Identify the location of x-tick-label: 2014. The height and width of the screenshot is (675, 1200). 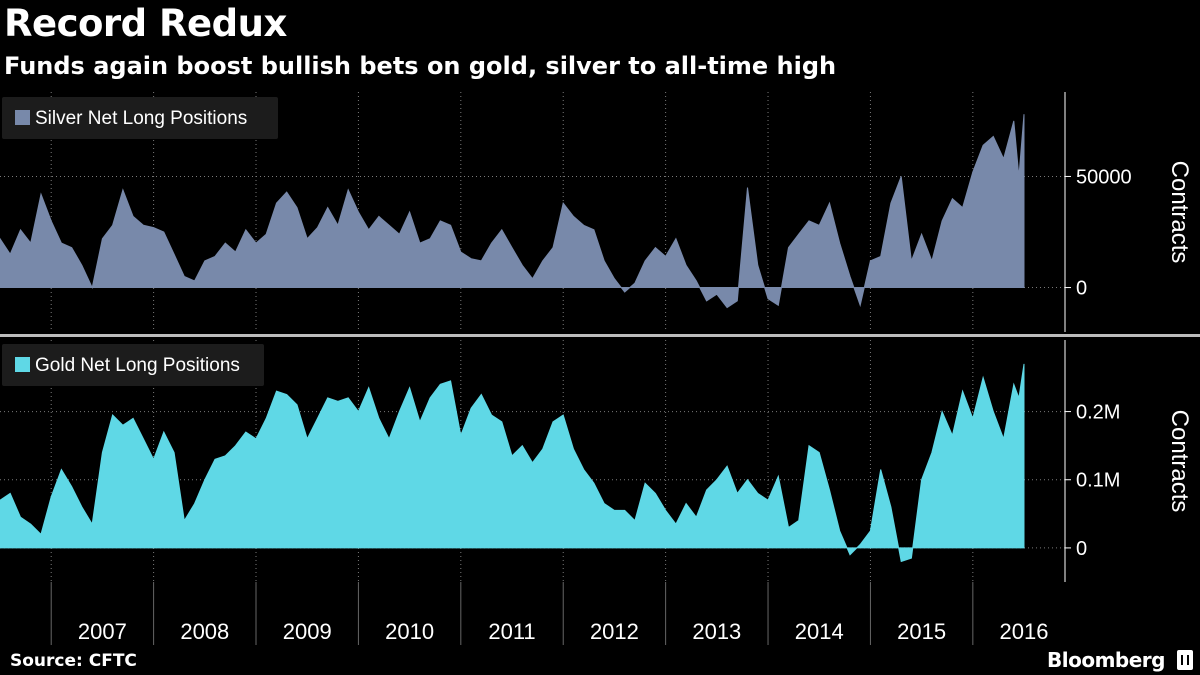
(819, 631).